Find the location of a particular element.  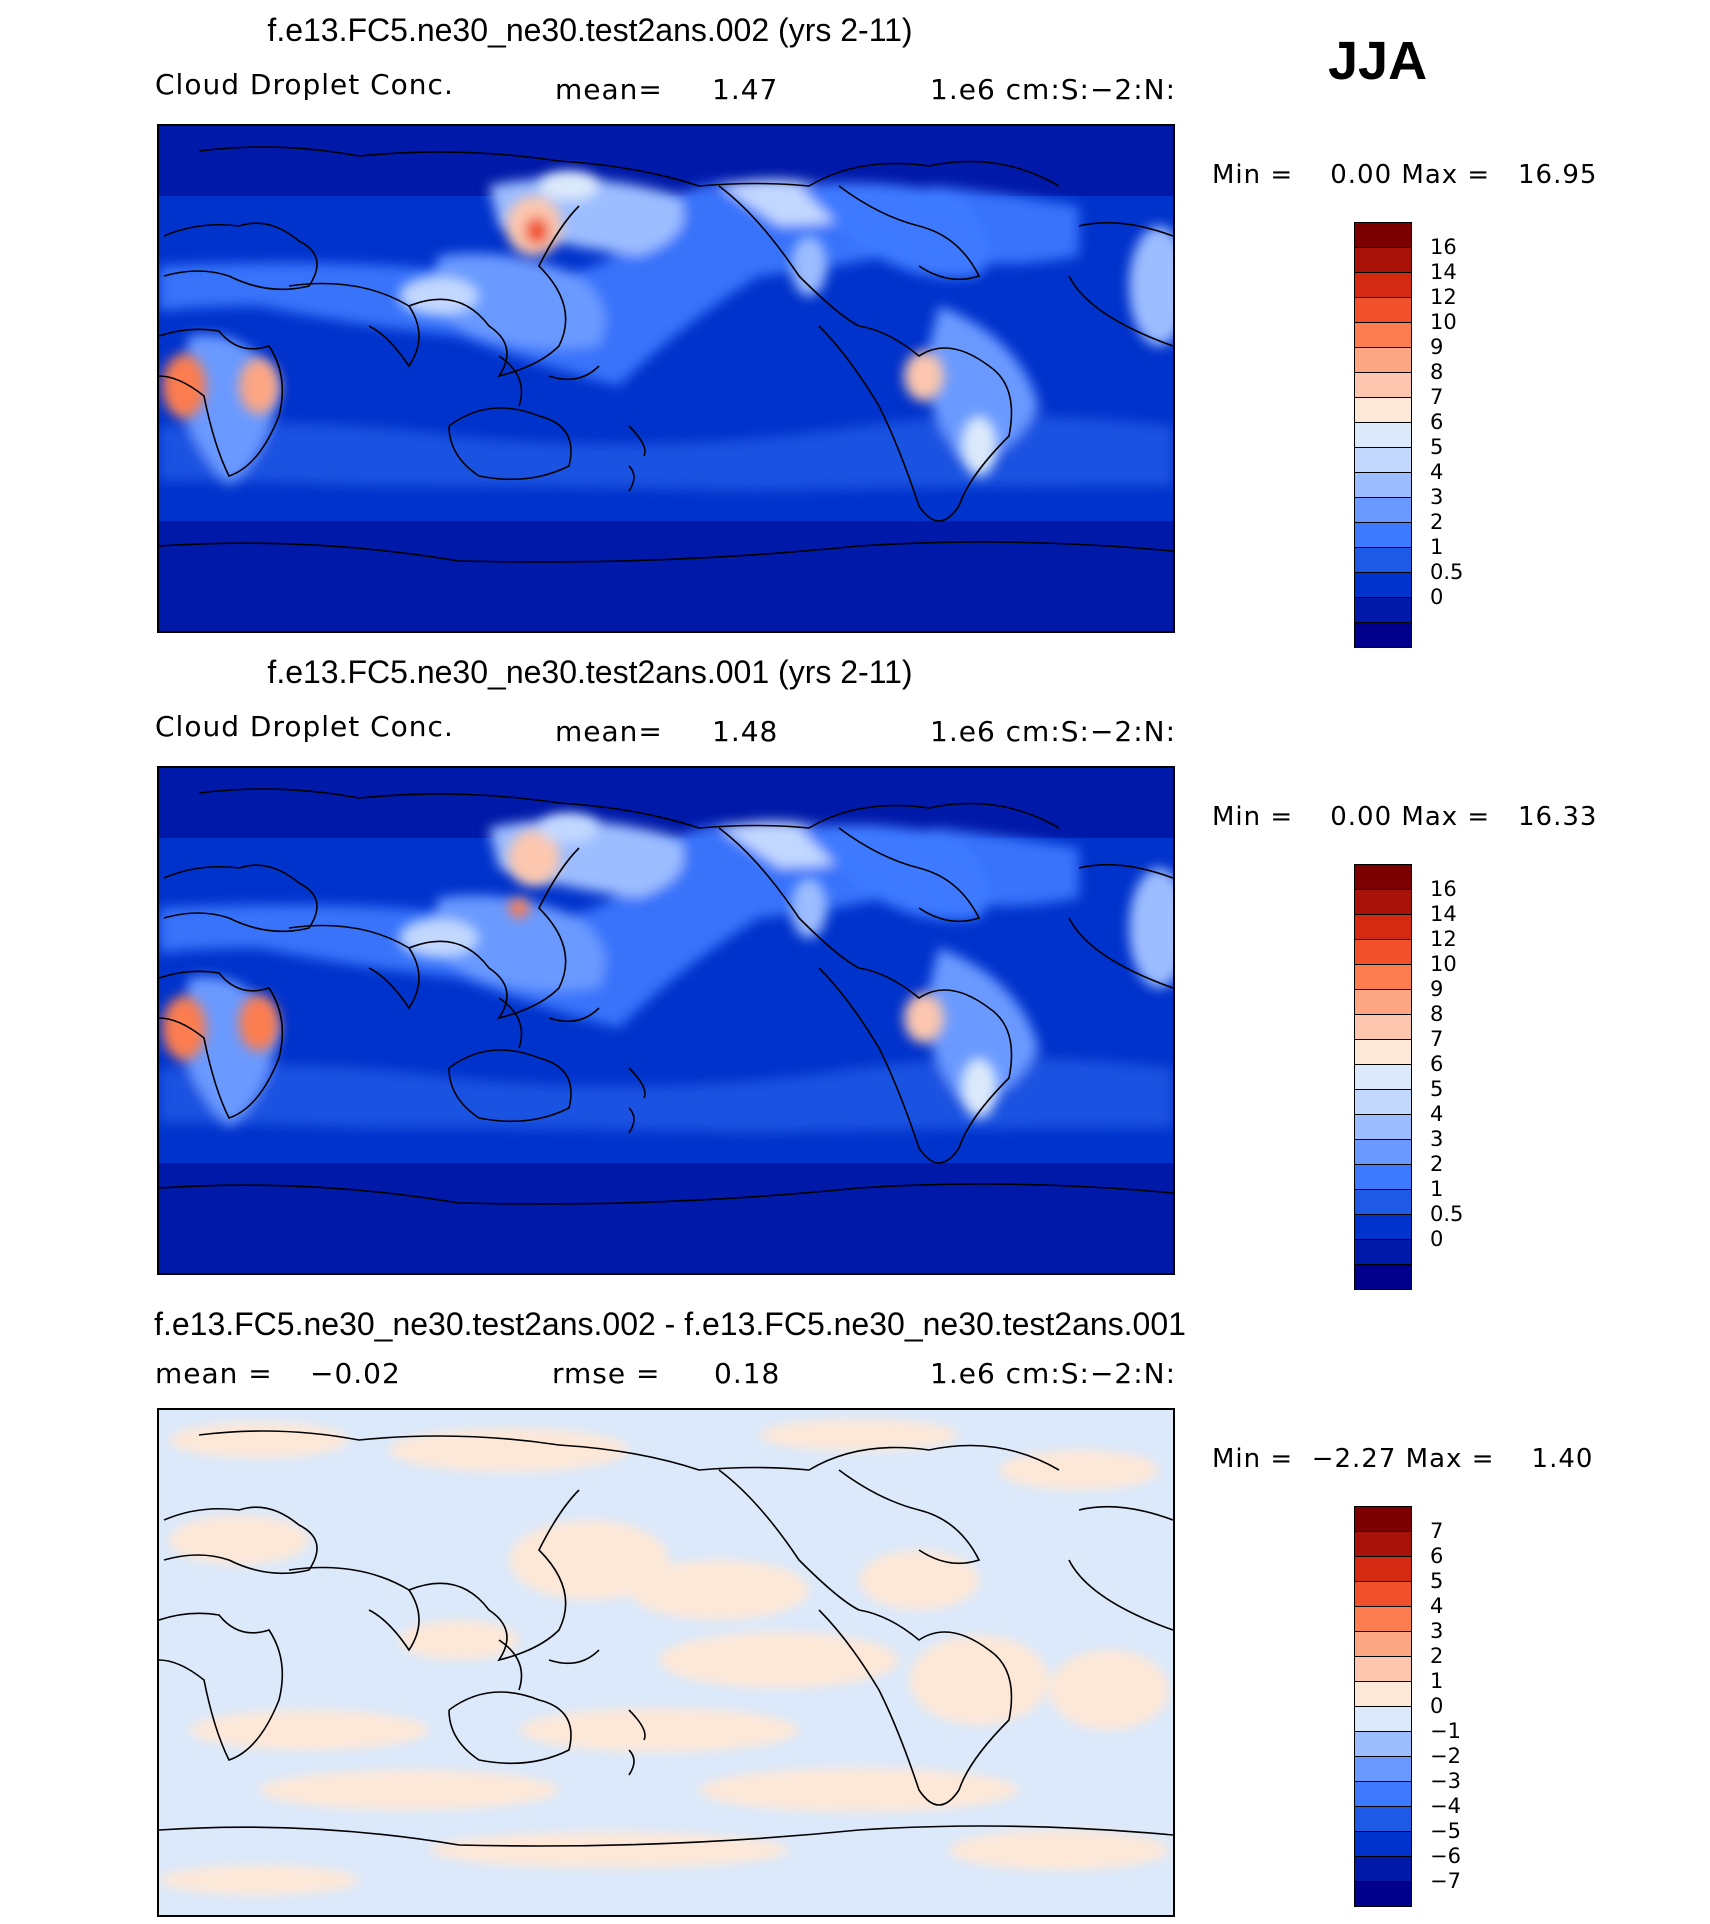

mean-value: 1.48 is located at coordinates (745, 731).